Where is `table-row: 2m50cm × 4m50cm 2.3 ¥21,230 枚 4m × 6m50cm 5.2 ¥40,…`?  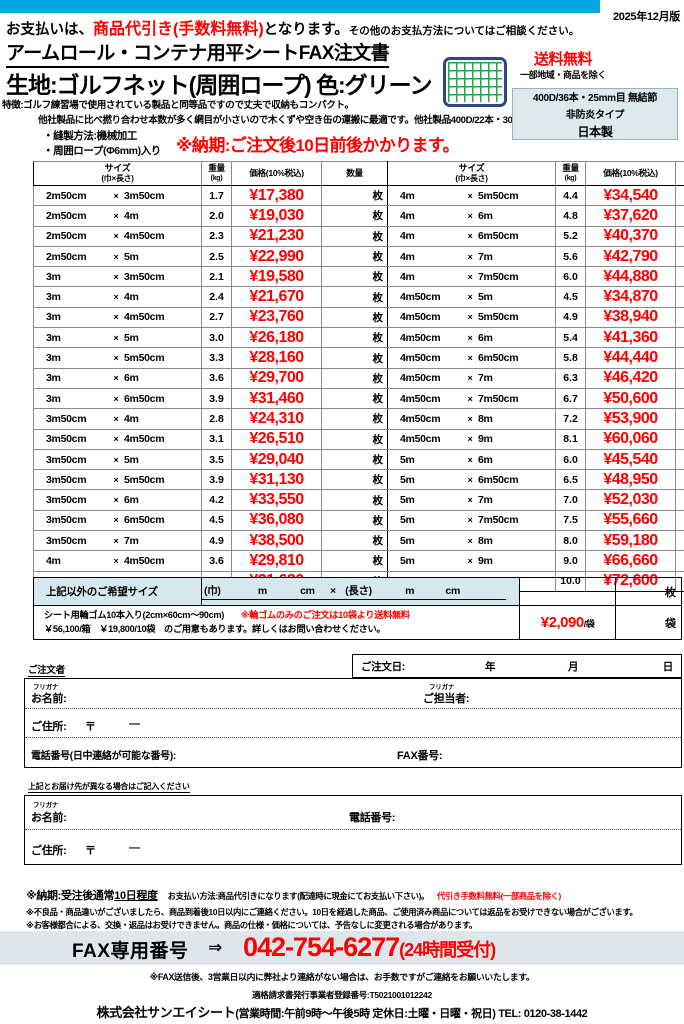 table-row: 2m50cm × 4m50cm 2.3 ¥21,230 枚 4m × 6m50cm 5.2 ¥40,… is located at coordinates (358, 236).